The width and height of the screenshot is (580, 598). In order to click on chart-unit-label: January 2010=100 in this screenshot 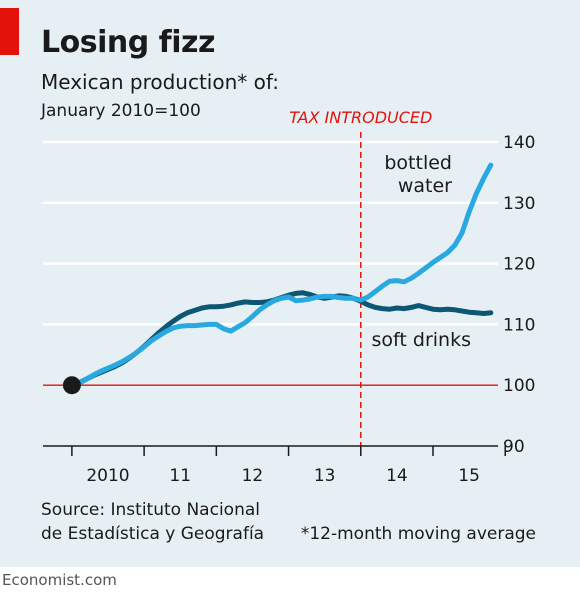, I will do `click(121, 111)`.